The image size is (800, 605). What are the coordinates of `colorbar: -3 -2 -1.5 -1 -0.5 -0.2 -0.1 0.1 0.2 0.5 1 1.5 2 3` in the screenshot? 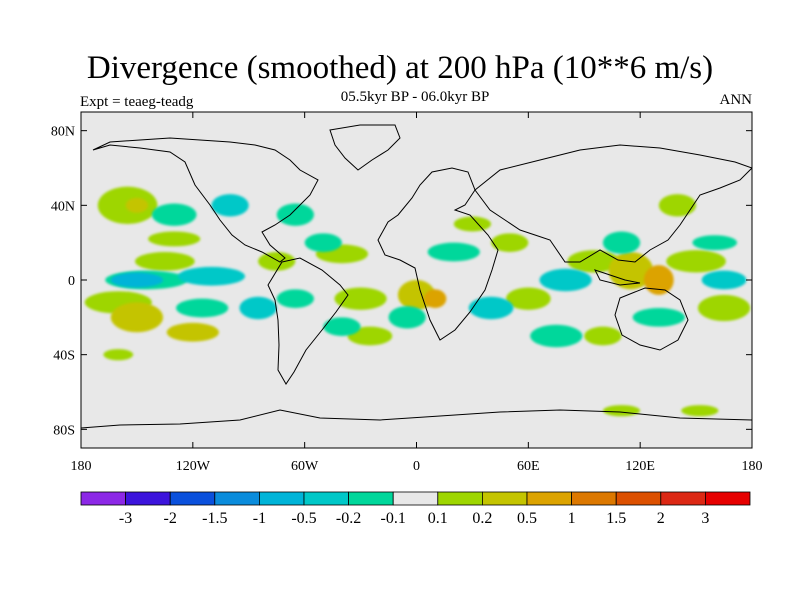 It's located at (415, 509).